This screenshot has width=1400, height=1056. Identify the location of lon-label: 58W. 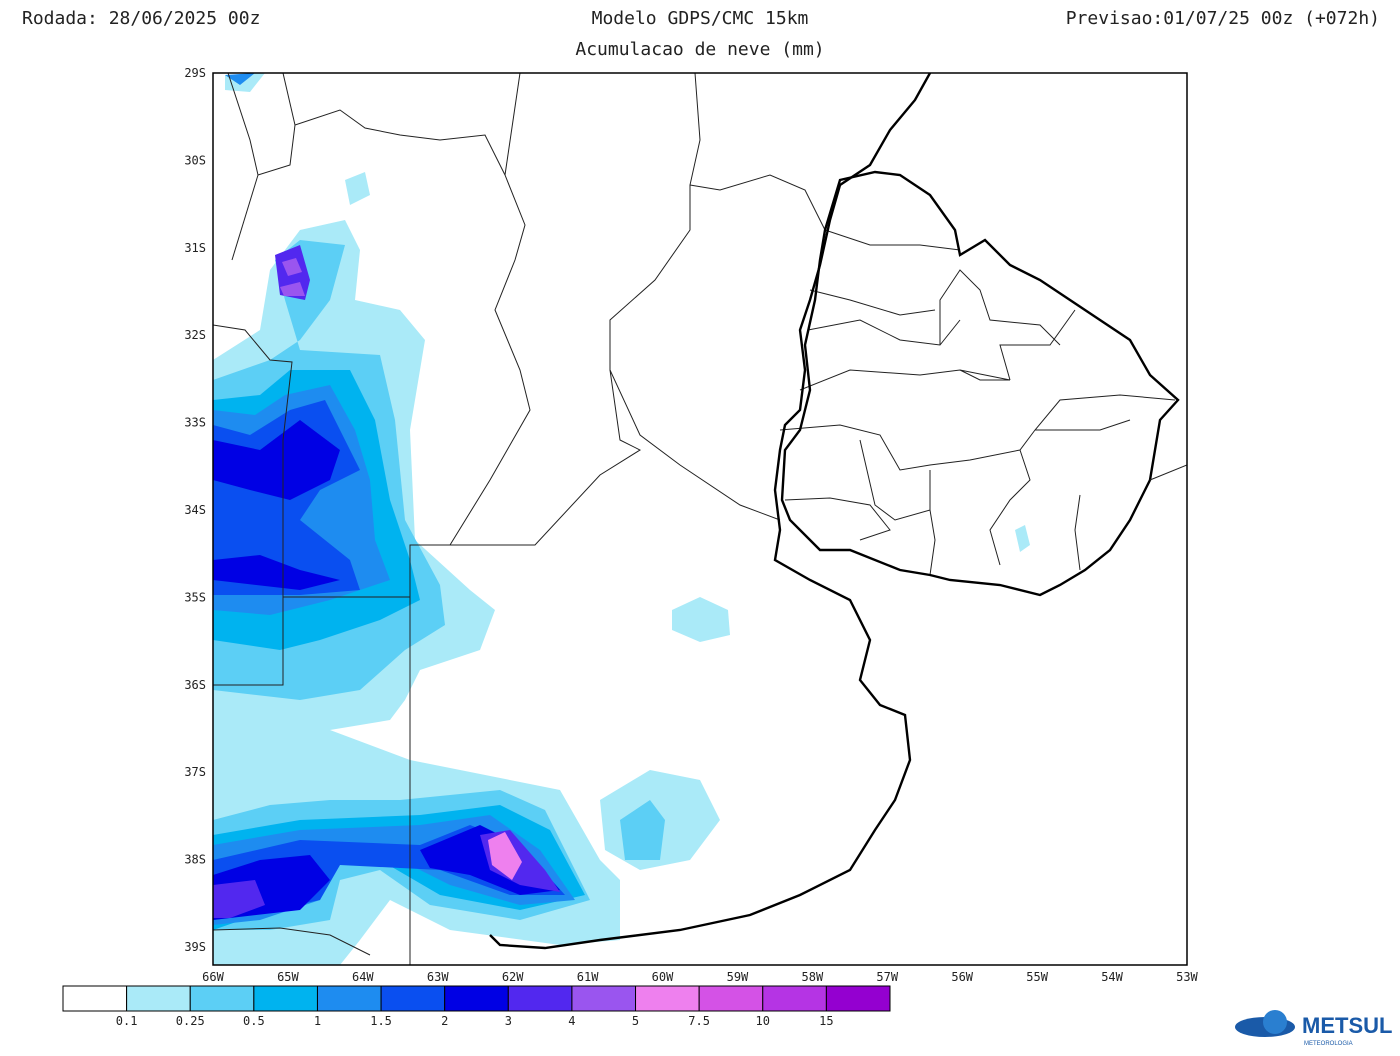
(813, 977).